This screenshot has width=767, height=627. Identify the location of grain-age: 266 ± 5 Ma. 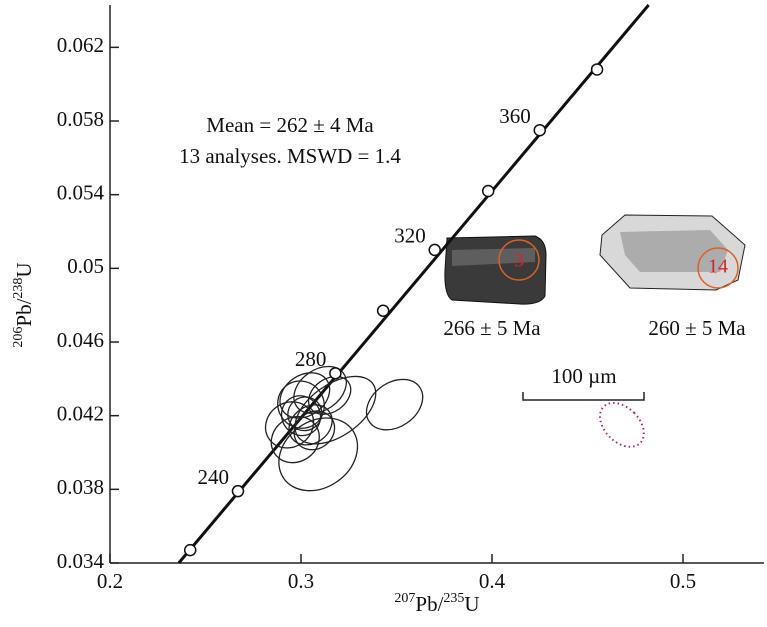
(492, 328).